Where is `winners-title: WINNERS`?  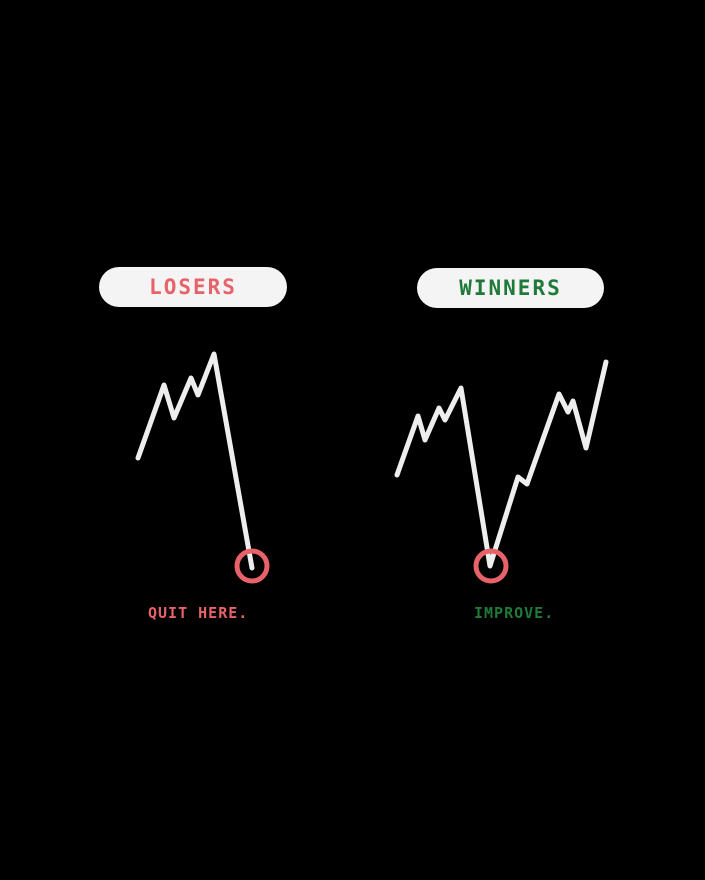 winners-title: WINNERS is located at coordinates (510, 288).